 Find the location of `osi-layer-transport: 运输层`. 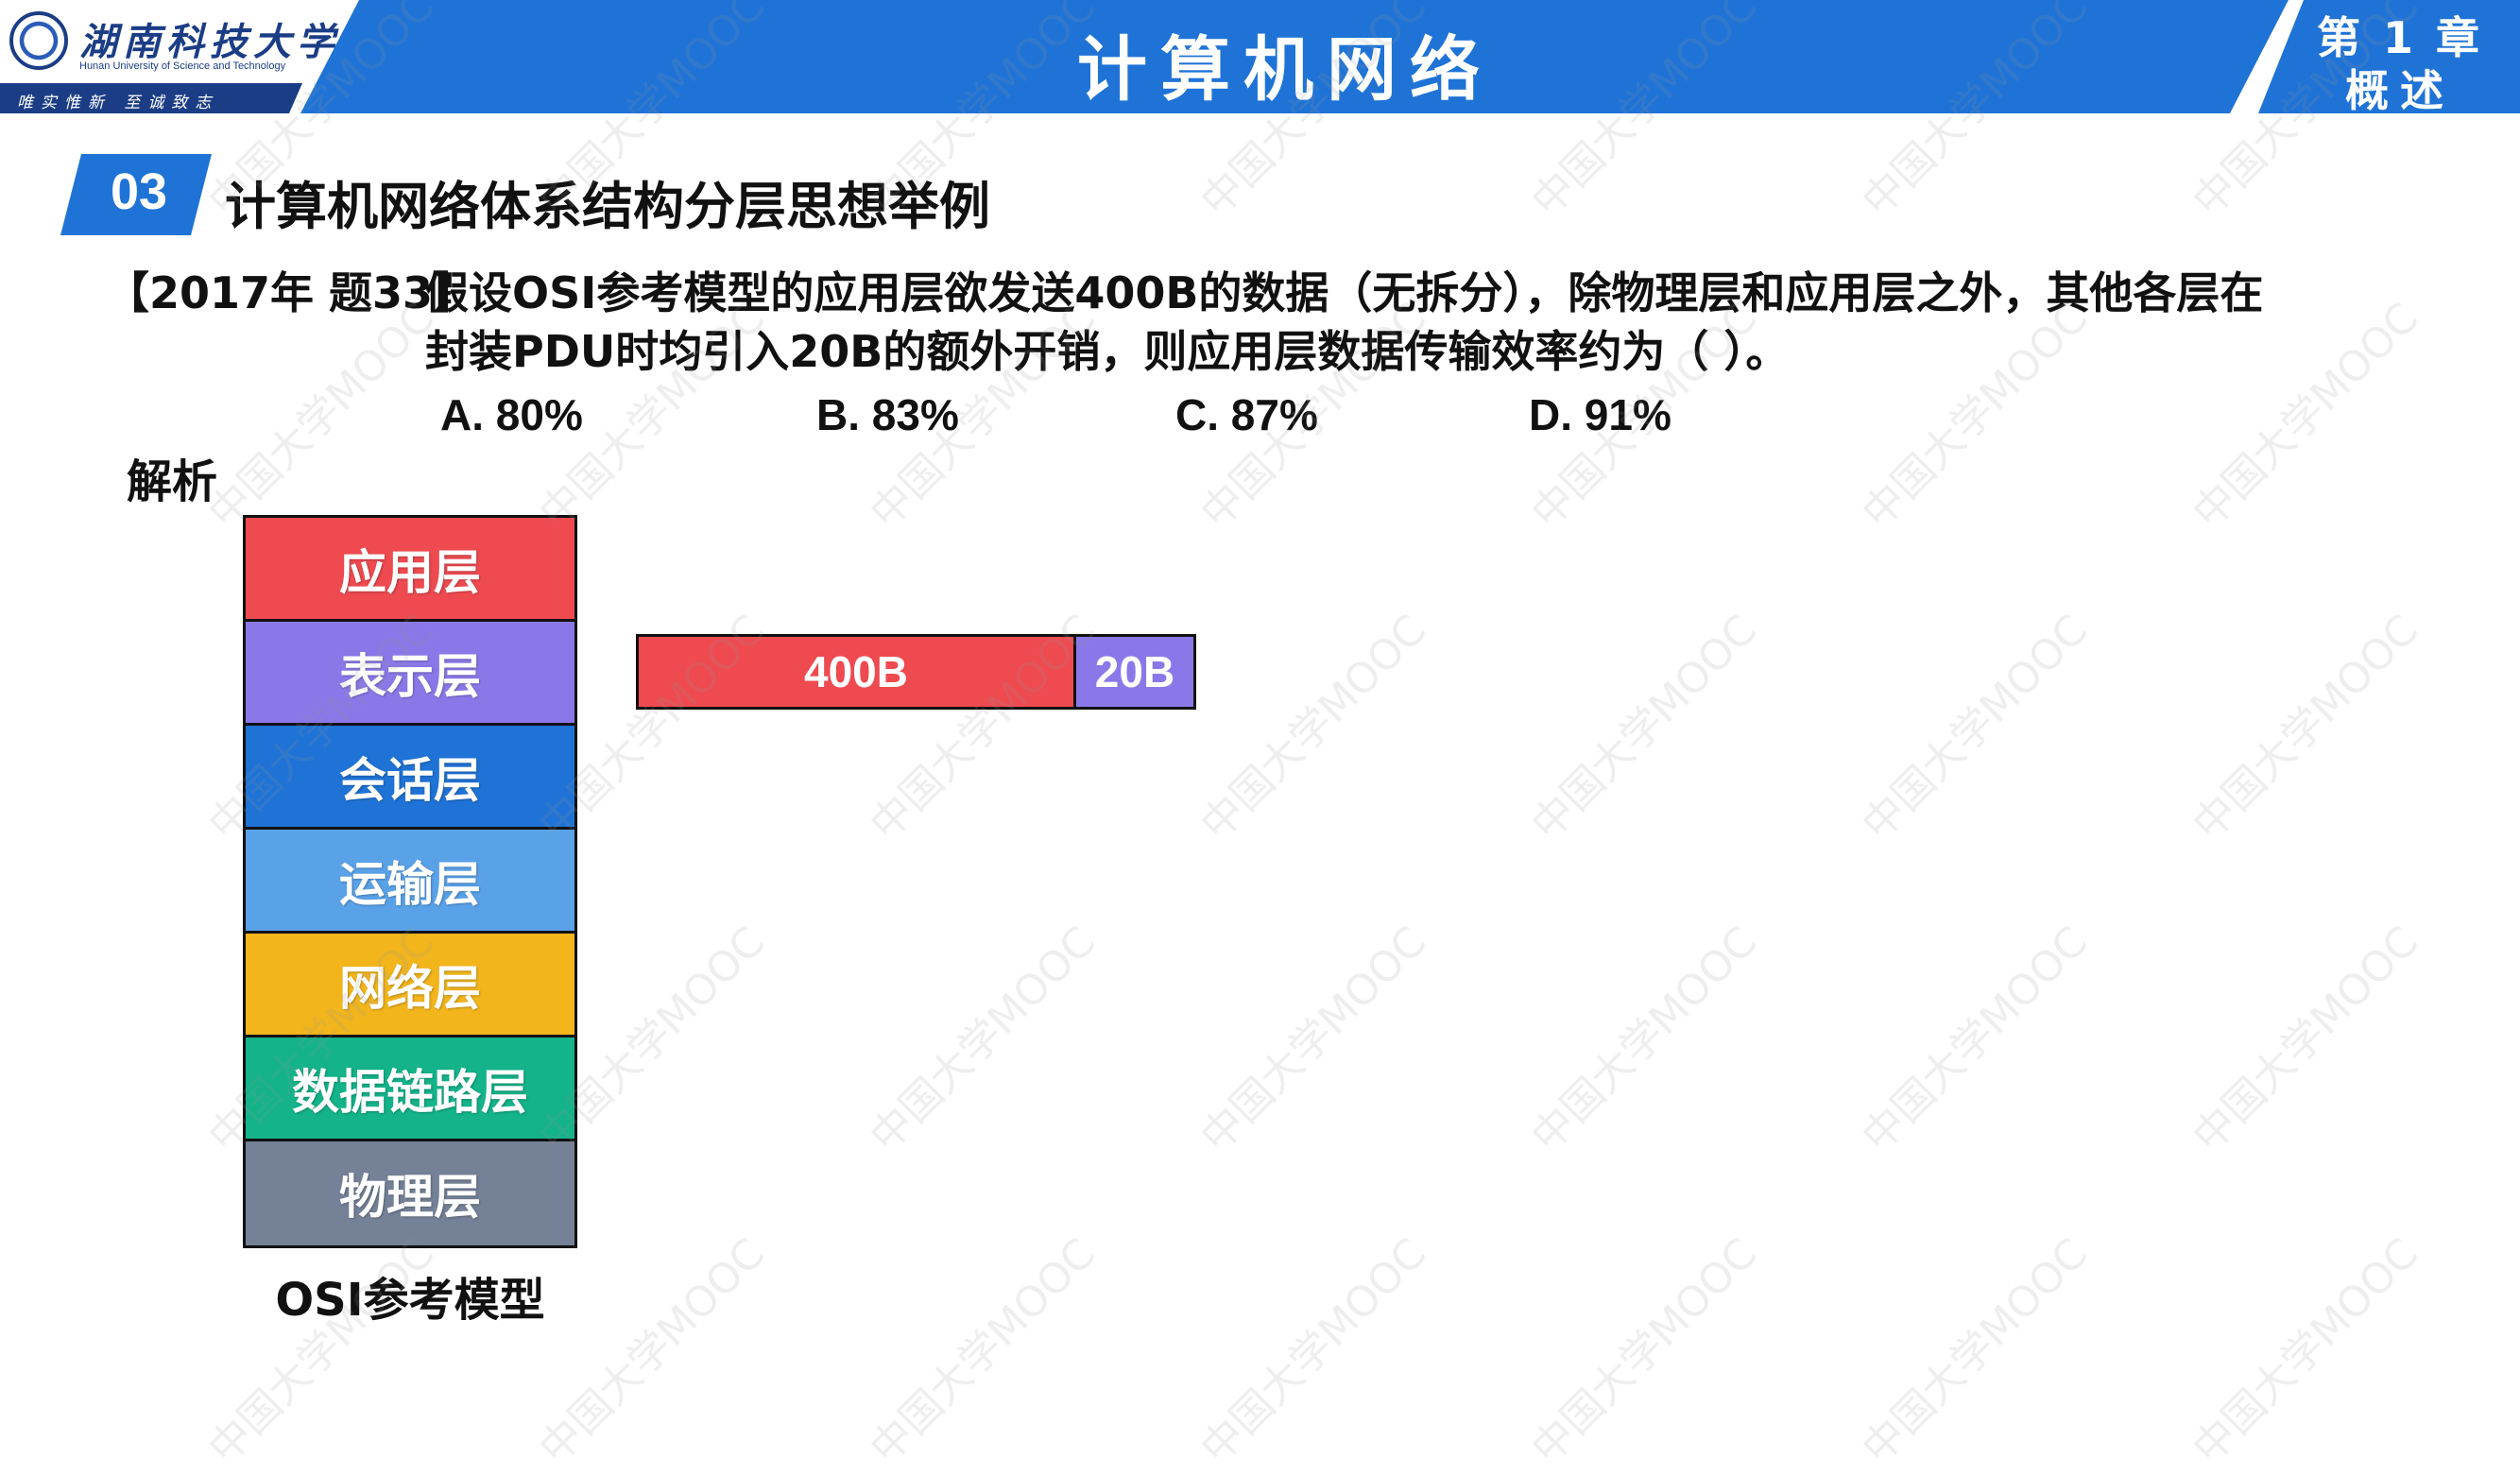

osi-layer-transport: 运输层 is located at coordinates (410, 882).